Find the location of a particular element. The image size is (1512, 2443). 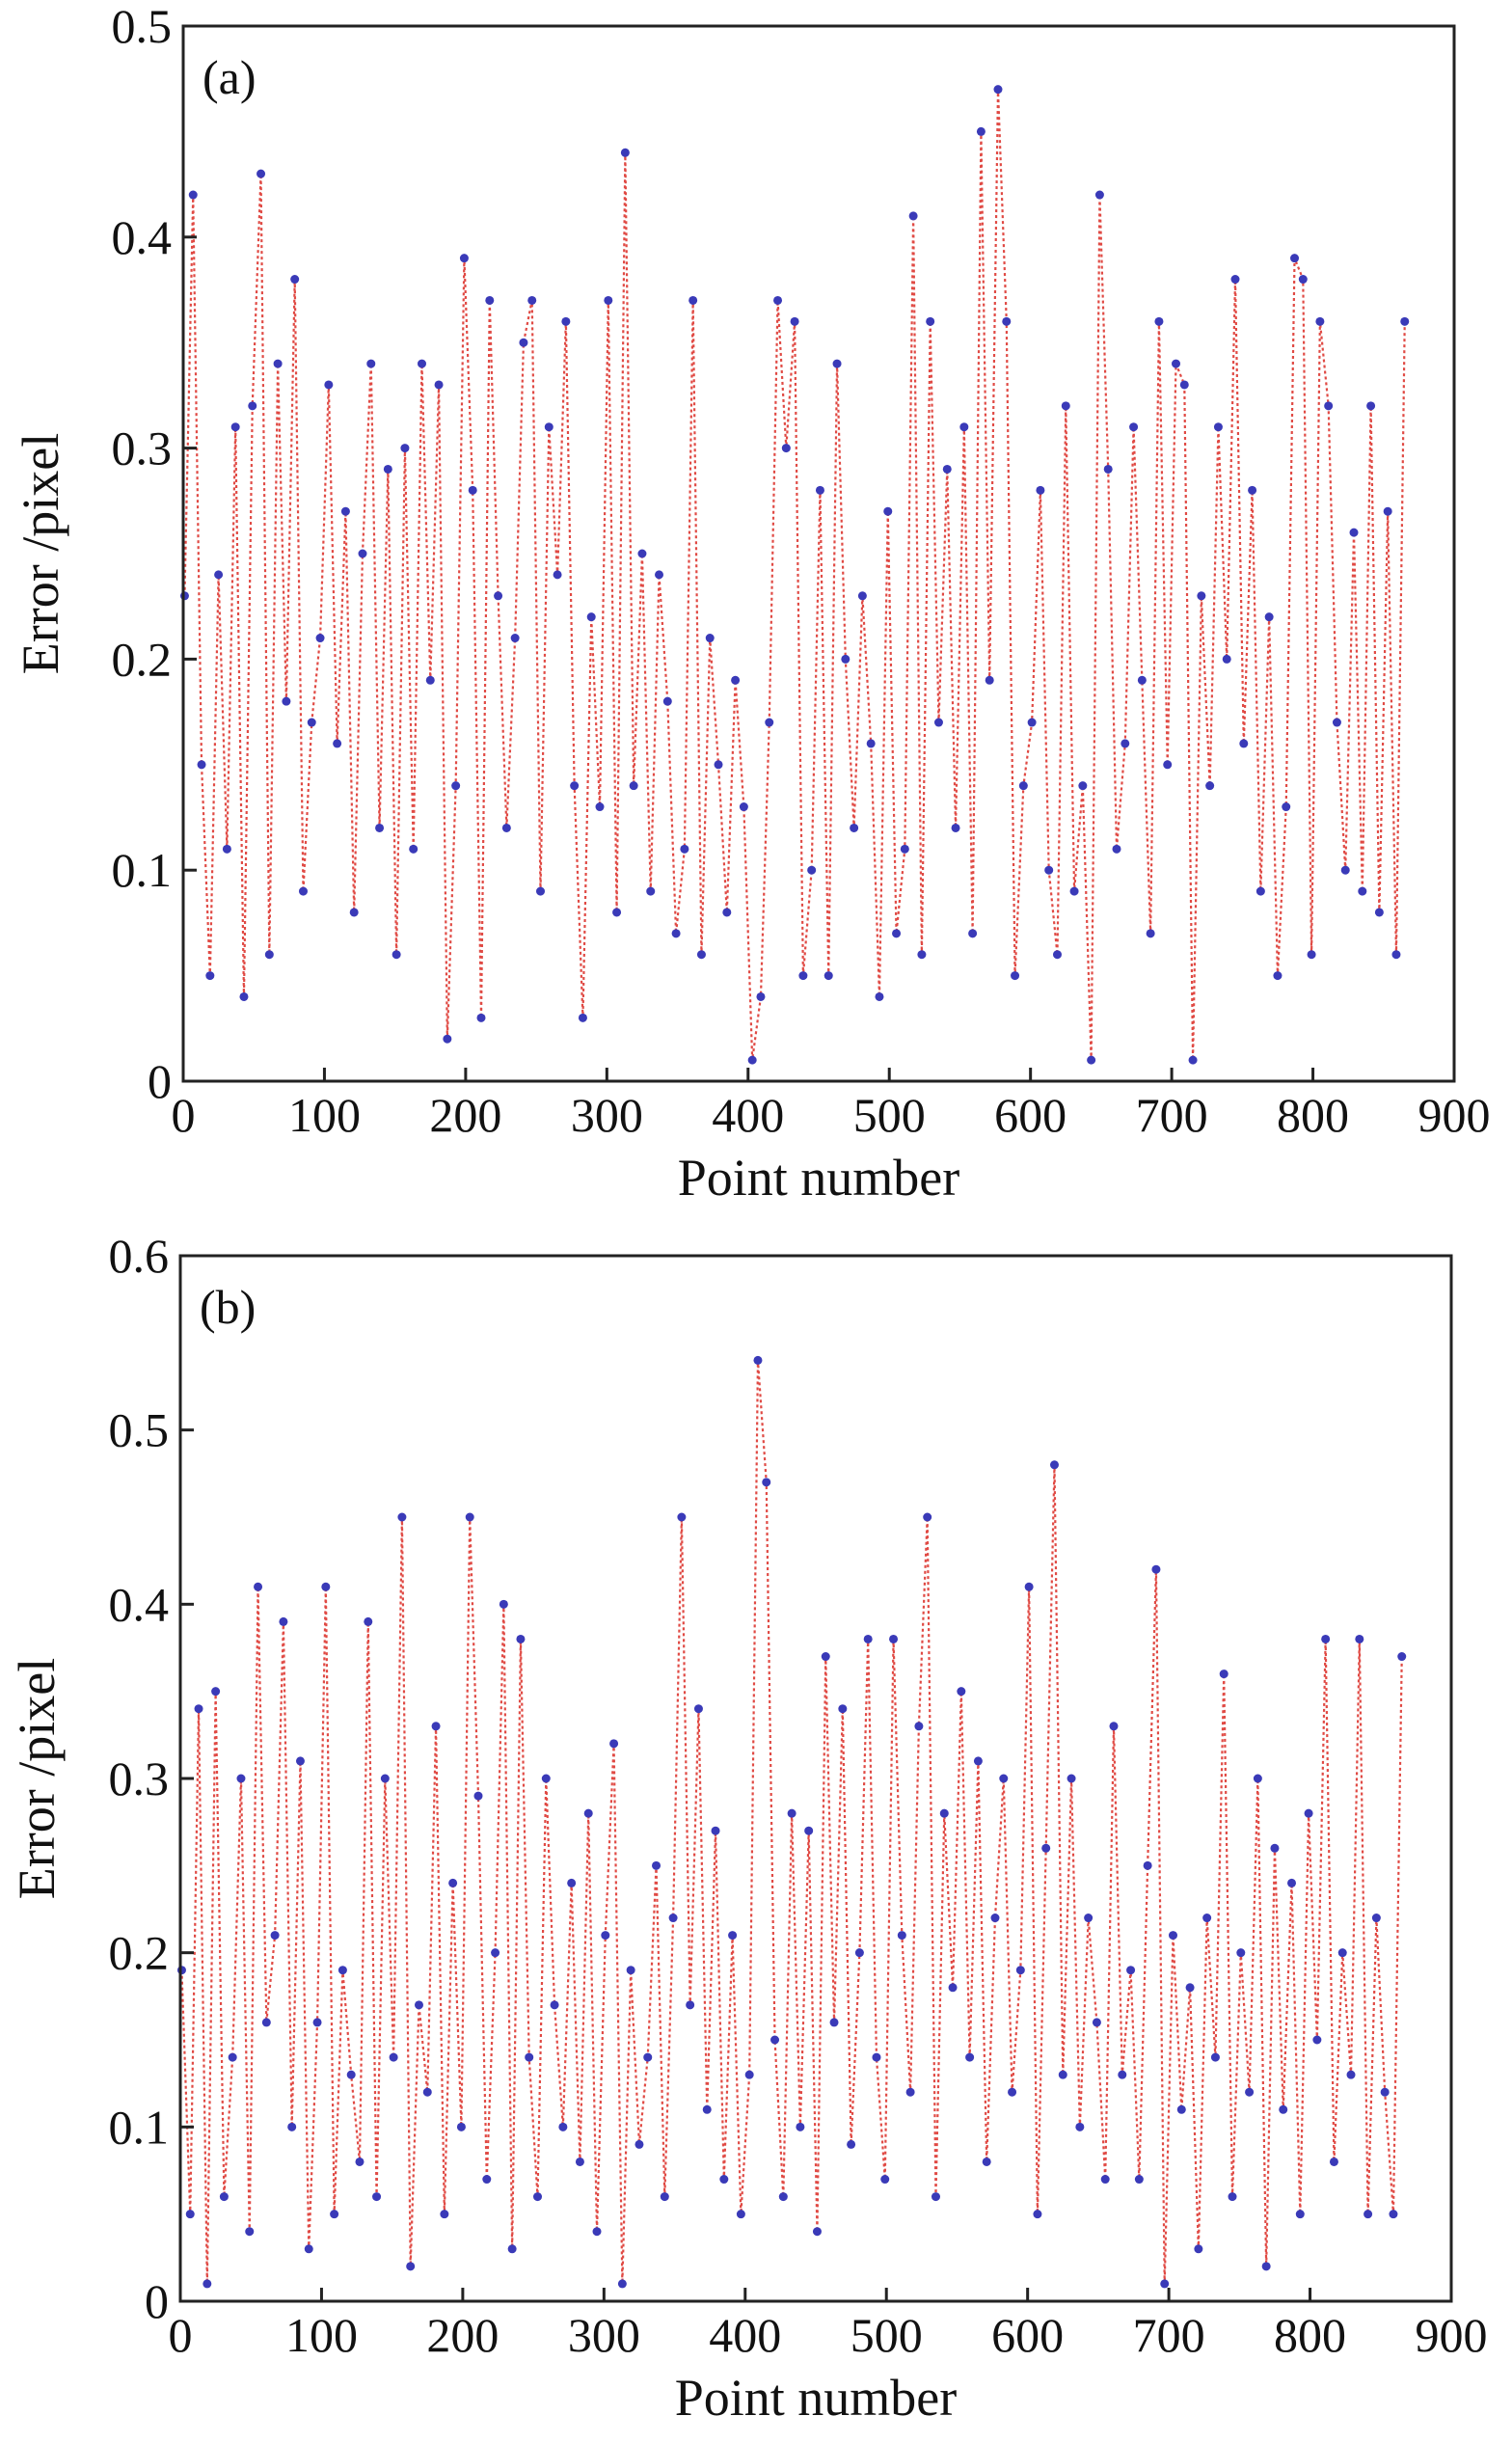

y-tick-label: 0.5 is located at coordinates (139, 1430).